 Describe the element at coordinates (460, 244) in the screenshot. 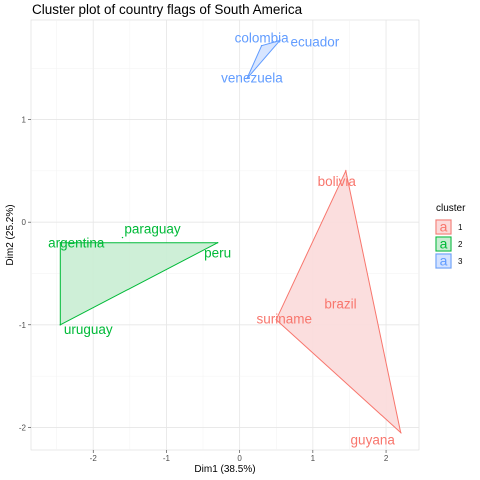

I see `legend-label-2: 2` at that location.